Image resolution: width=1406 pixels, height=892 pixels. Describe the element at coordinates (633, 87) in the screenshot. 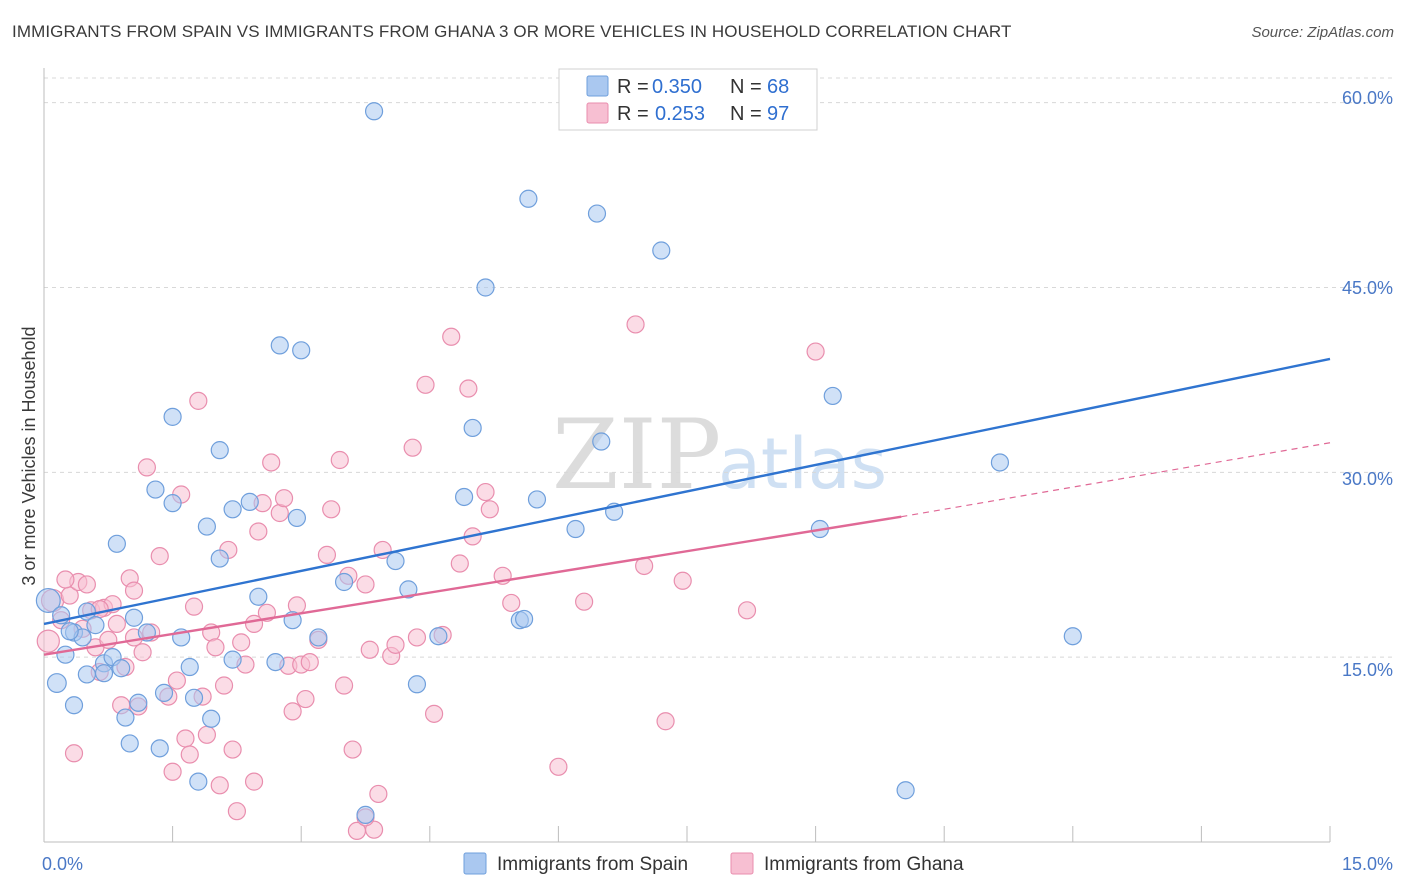

I see `legend-spain-r-label: R =` at that location.